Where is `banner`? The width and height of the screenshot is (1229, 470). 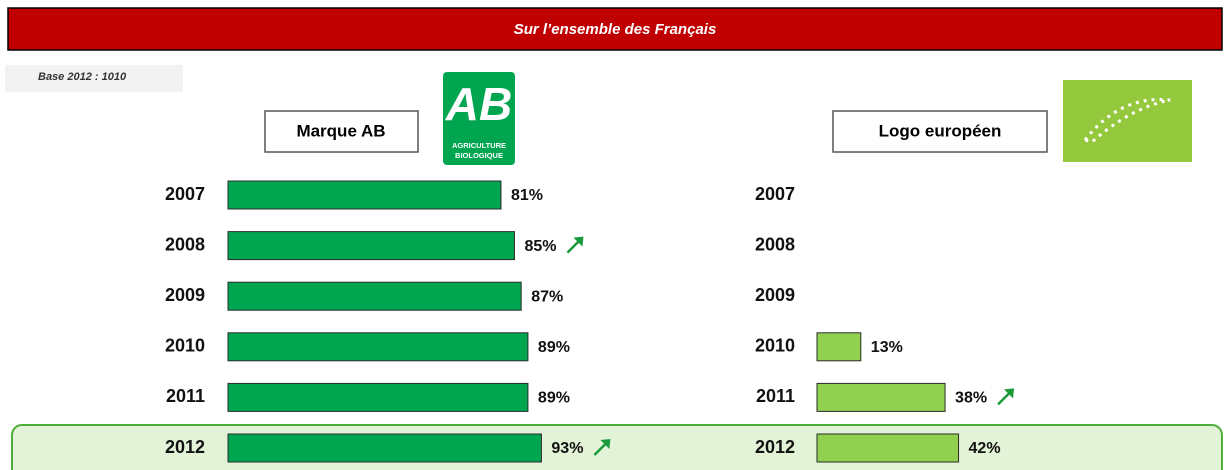 banner is located at coordinates (615, 29).